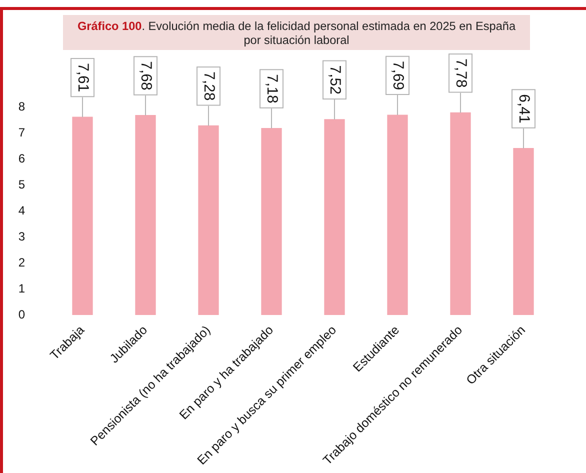 This screenshot has height=473, width=586. I want to click on data-label: 7,61, so click(83, 77).